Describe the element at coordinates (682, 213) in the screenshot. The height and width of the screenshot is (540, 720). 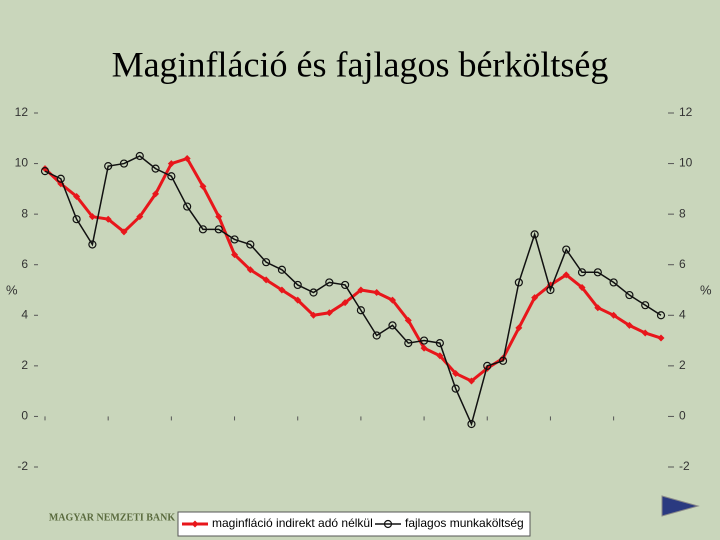
I see `y2-tick-label: 8` at that location.